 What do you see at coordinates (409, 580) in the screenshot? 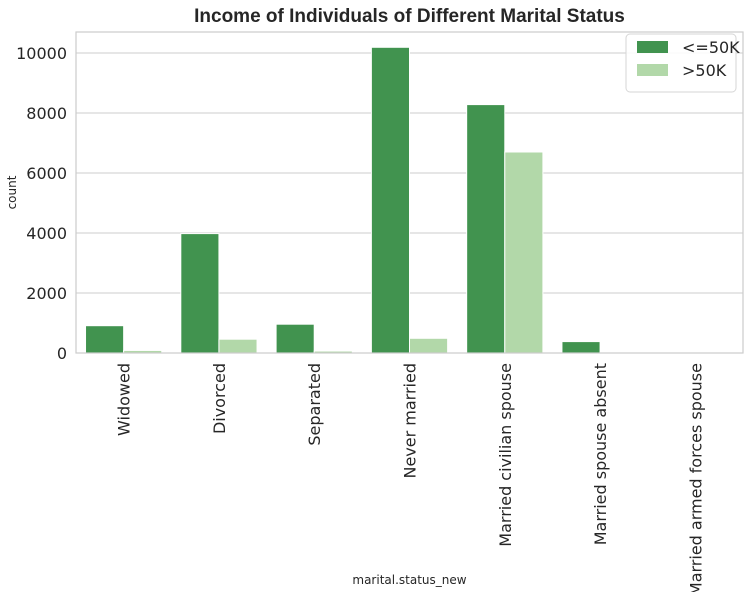
I see `x-axis-label: marital.status_new` at bounding box center [409, 580].